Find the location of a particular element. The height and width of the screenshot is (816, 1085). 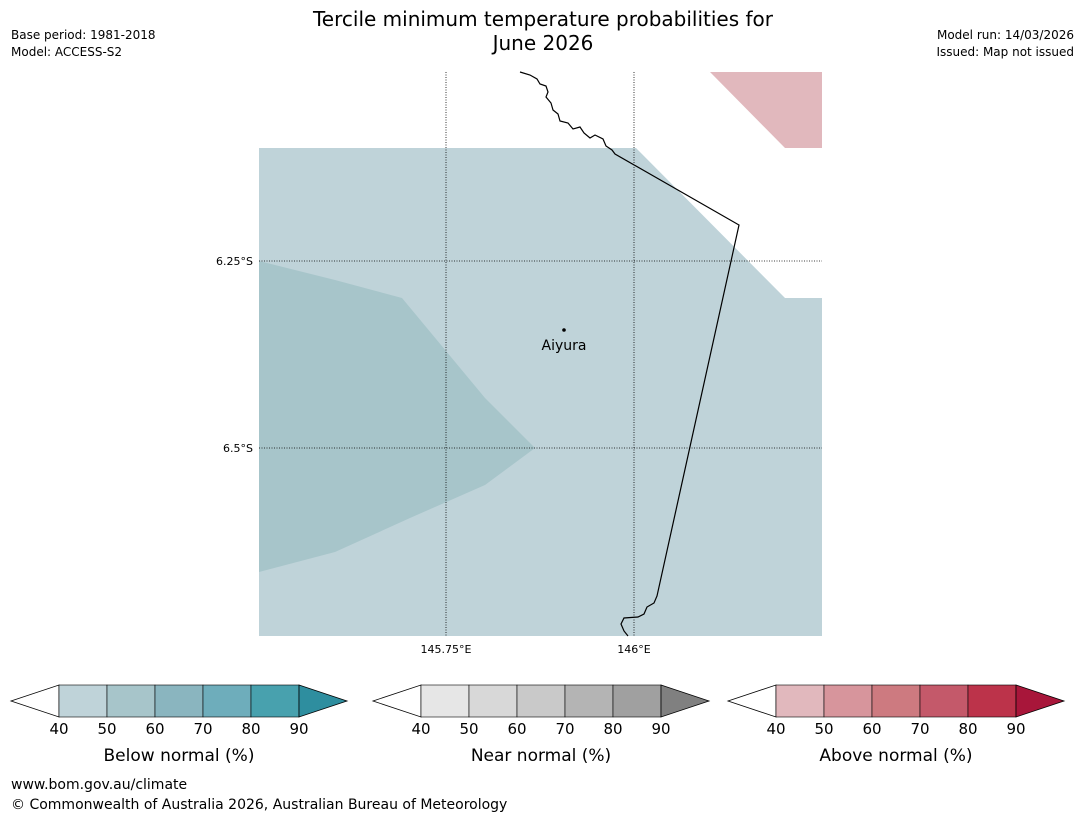

legend-near-normal: 40 50 60 70 80 90 Near normal (%) is located at coordinates (541, 725).